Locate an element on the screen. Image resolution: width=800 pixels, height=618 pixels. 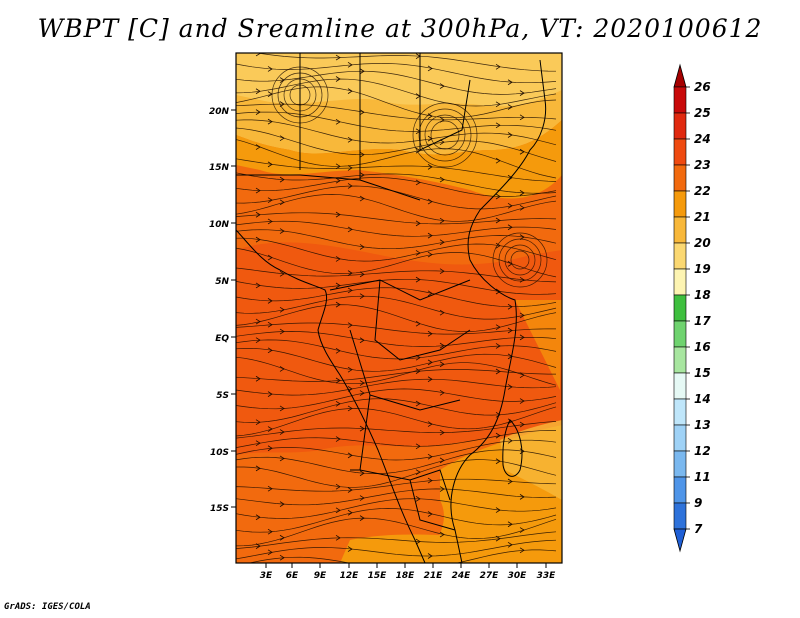
colorbar-label: 13 is located at coordinates (702, 425).